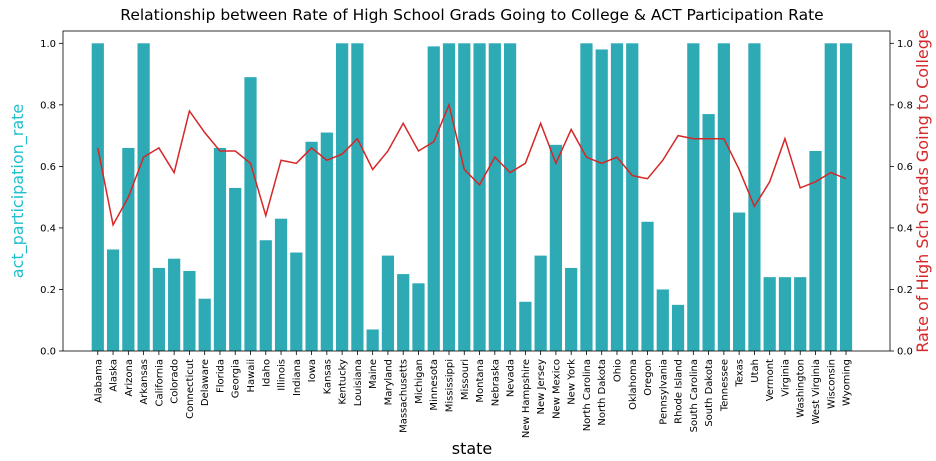 The height and width of the screenshot is (461, 936). Describe the element at coordinates (755, 371) in the screenshot. I see `x-tick-label: Utah` at that location.